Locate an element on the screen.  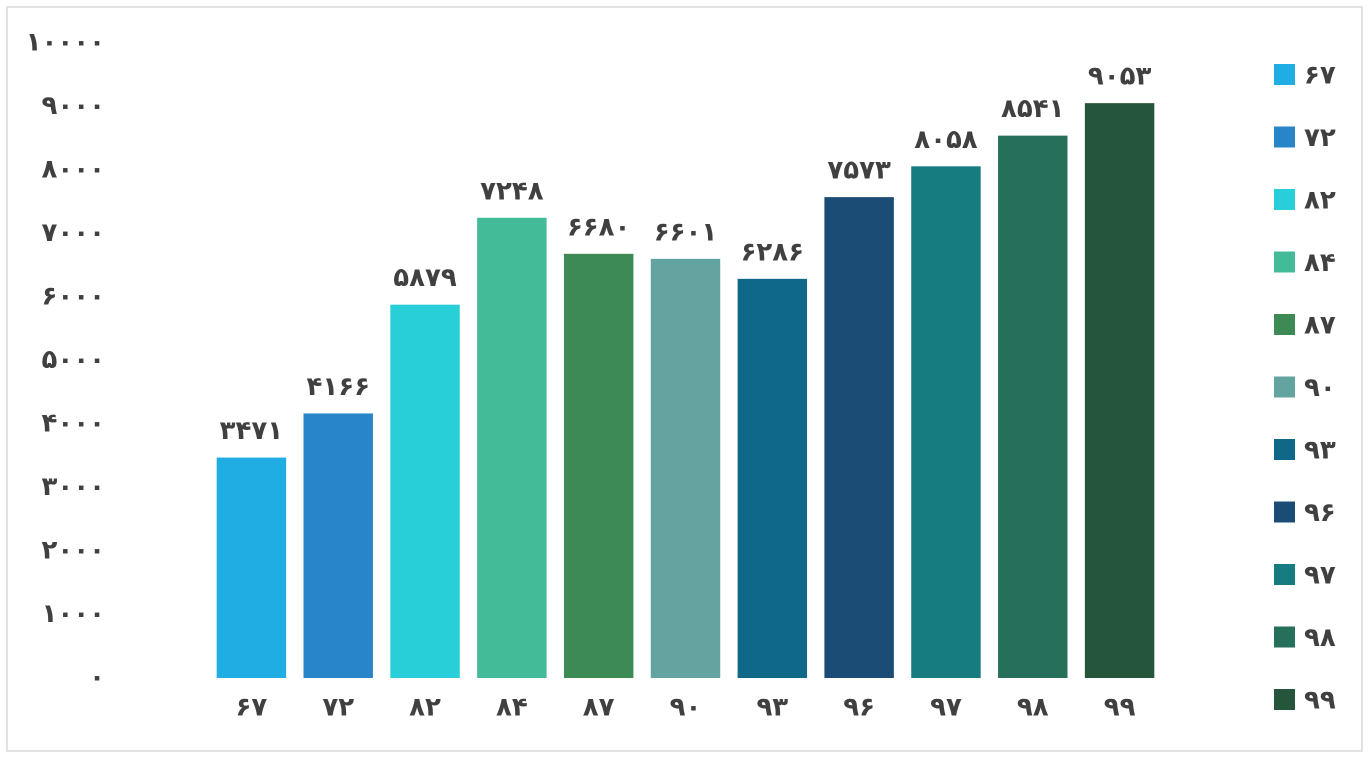
y-tick-label: ۹۰۰۰ is located at coordinates (73, 106).